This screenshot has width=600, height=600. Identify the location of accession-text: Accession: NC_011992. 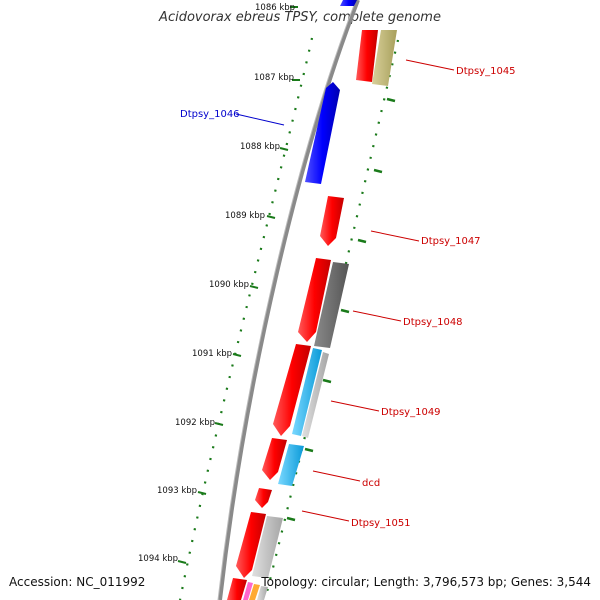
(77, 582).